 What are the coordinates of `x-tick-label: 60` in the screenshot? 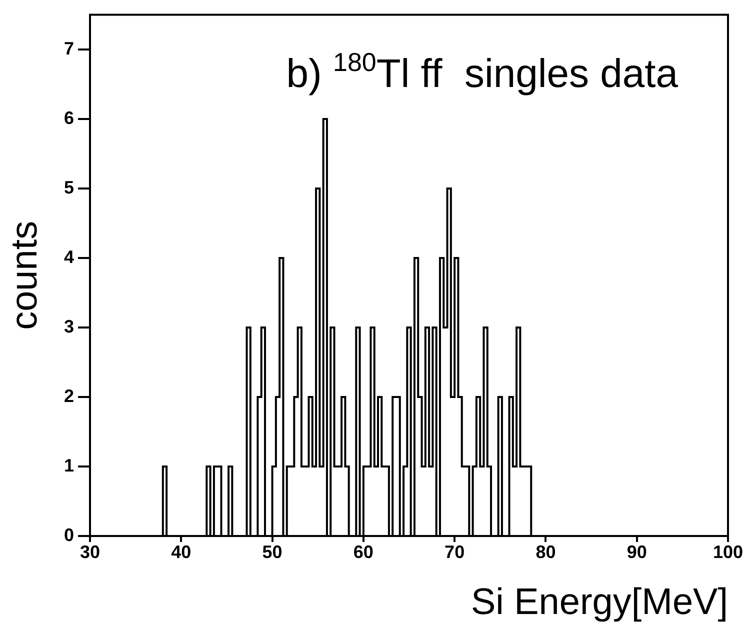 It's located at (363, 552).